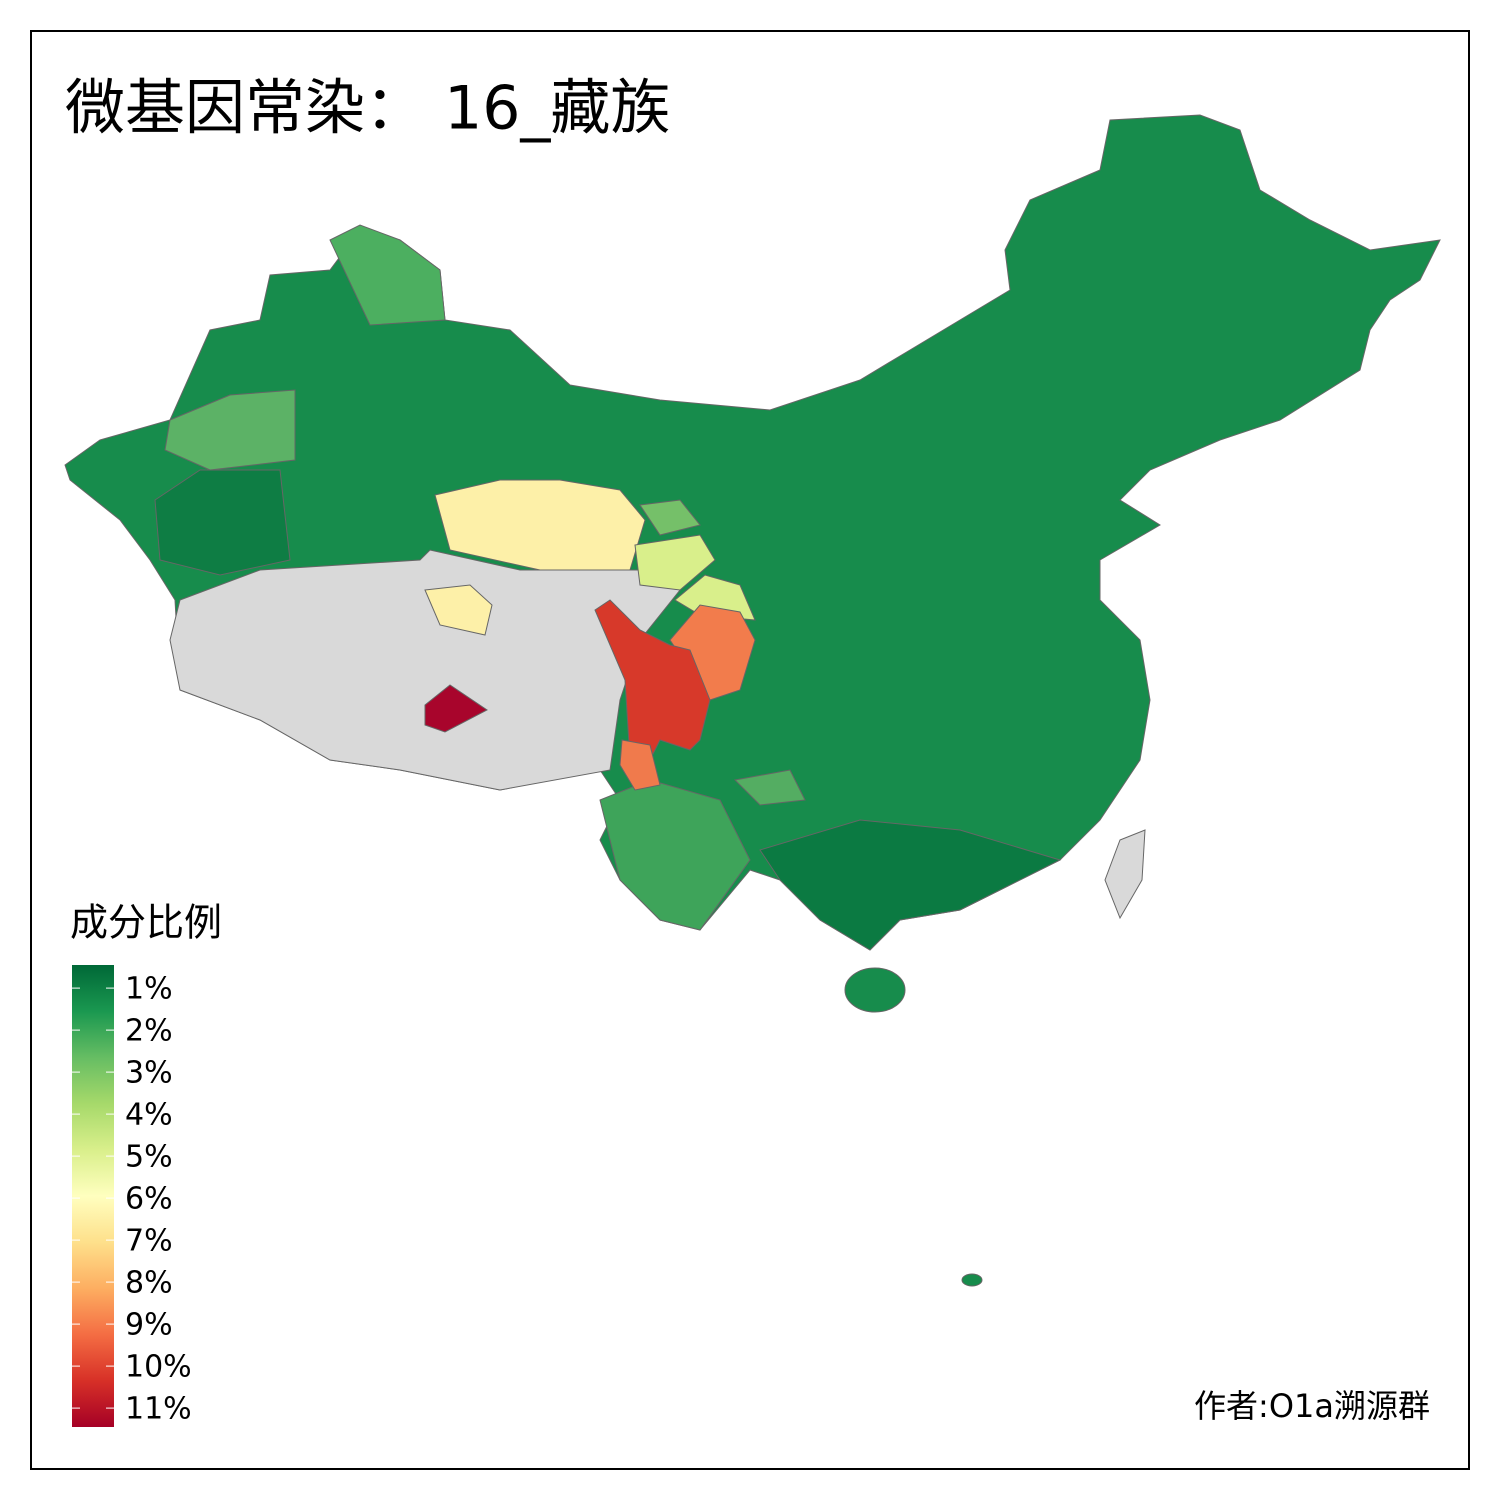 The height and width of the screenshot is (1504, 1500). What do you see at coordinates (149, 1325) in the screenshot?
I see `legend-tick-label: 9%` at bounding box center [149, 1325].